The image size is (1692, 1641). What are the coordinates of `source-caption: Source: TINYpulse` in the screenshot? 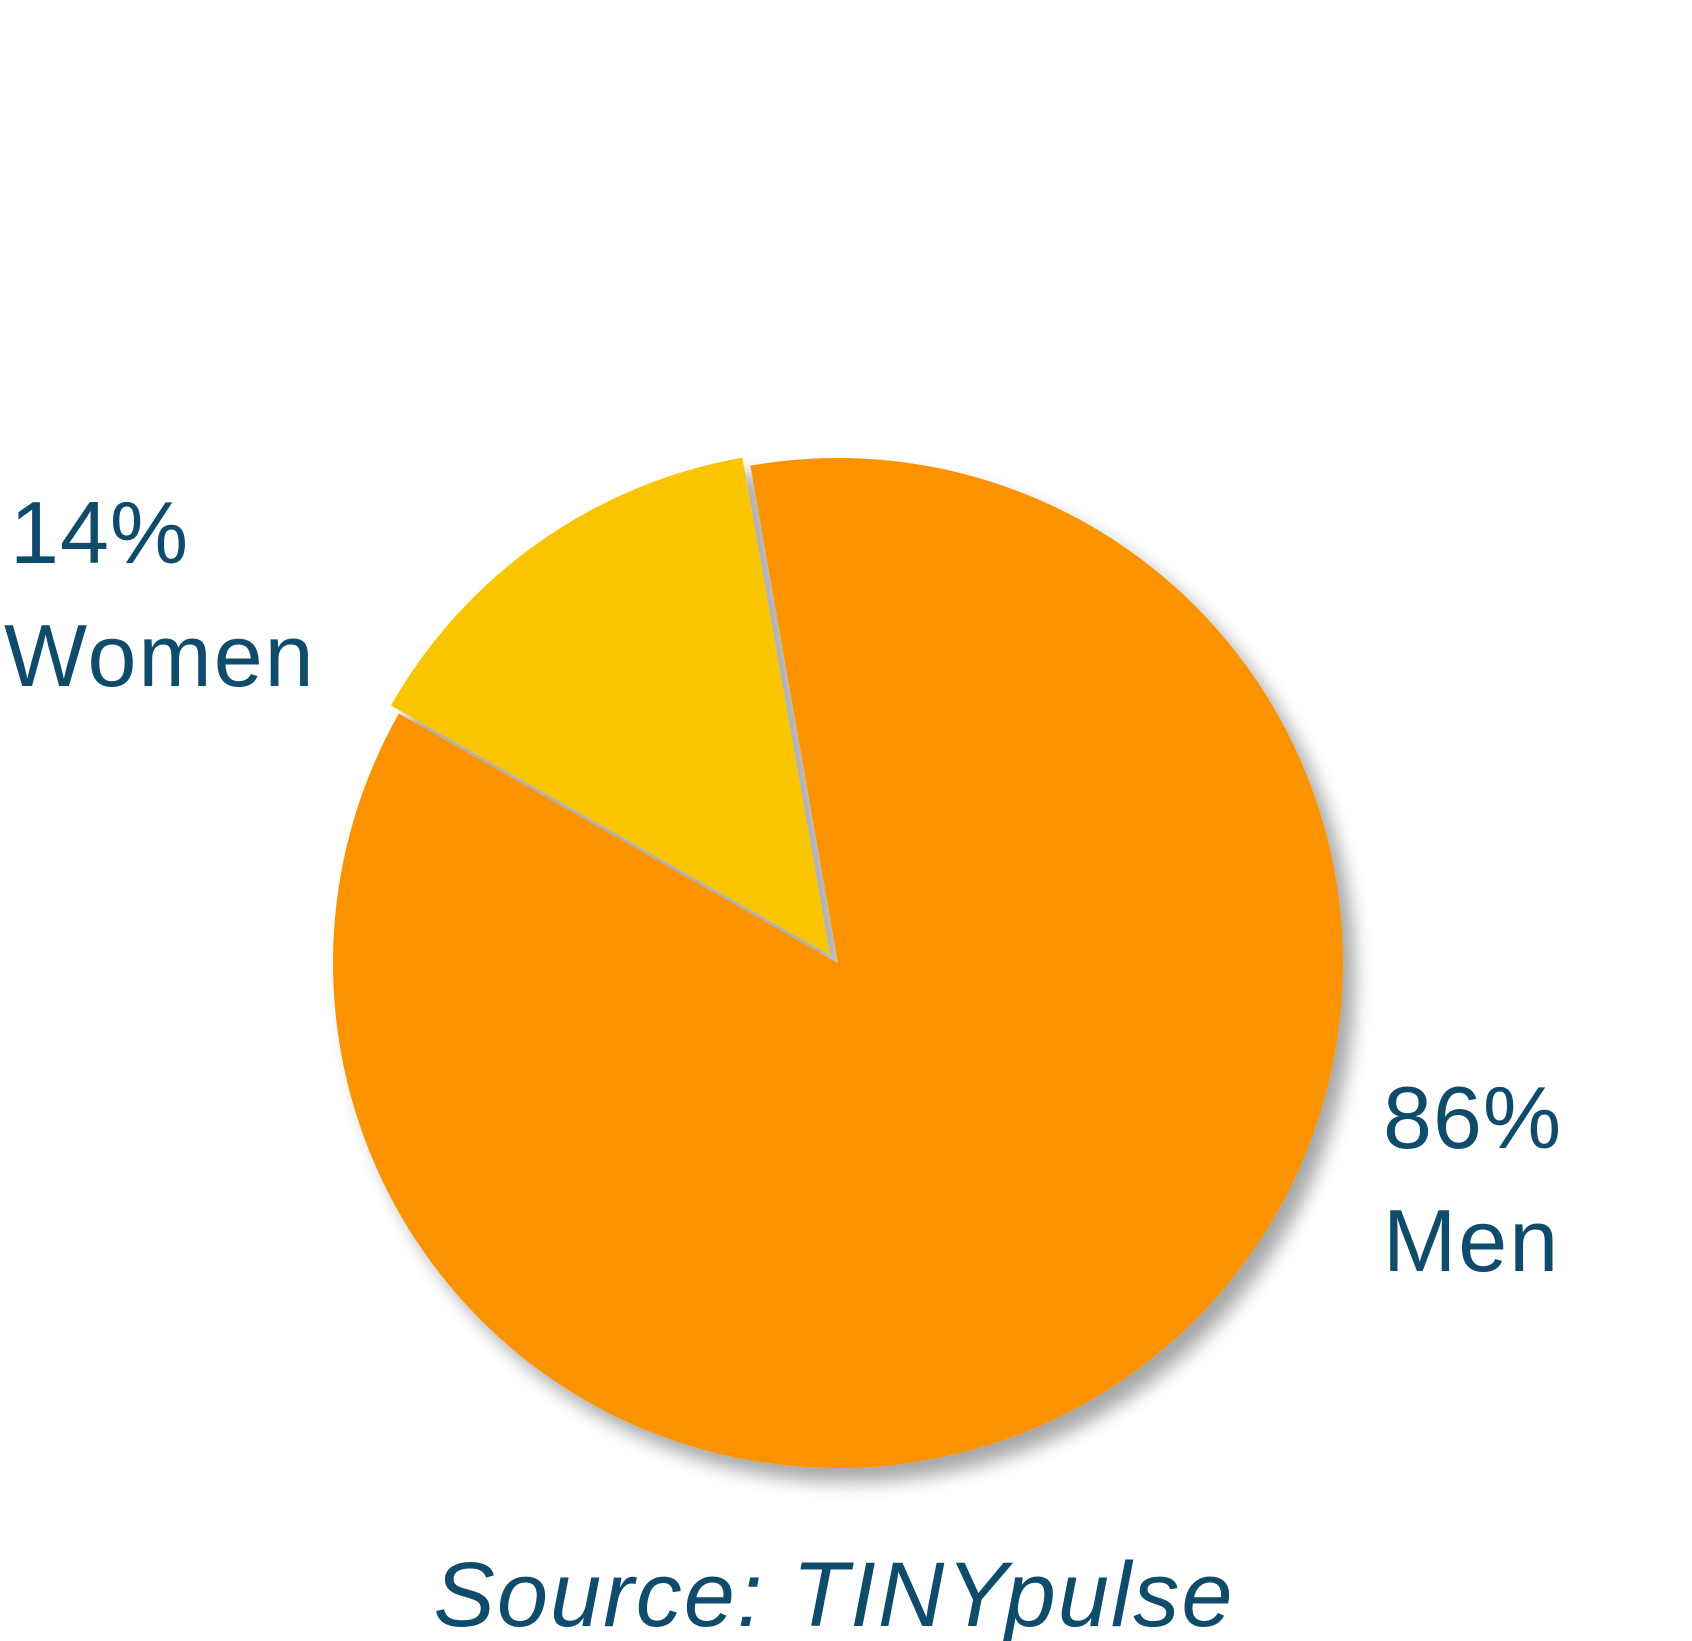 It's located at (833, 1592).